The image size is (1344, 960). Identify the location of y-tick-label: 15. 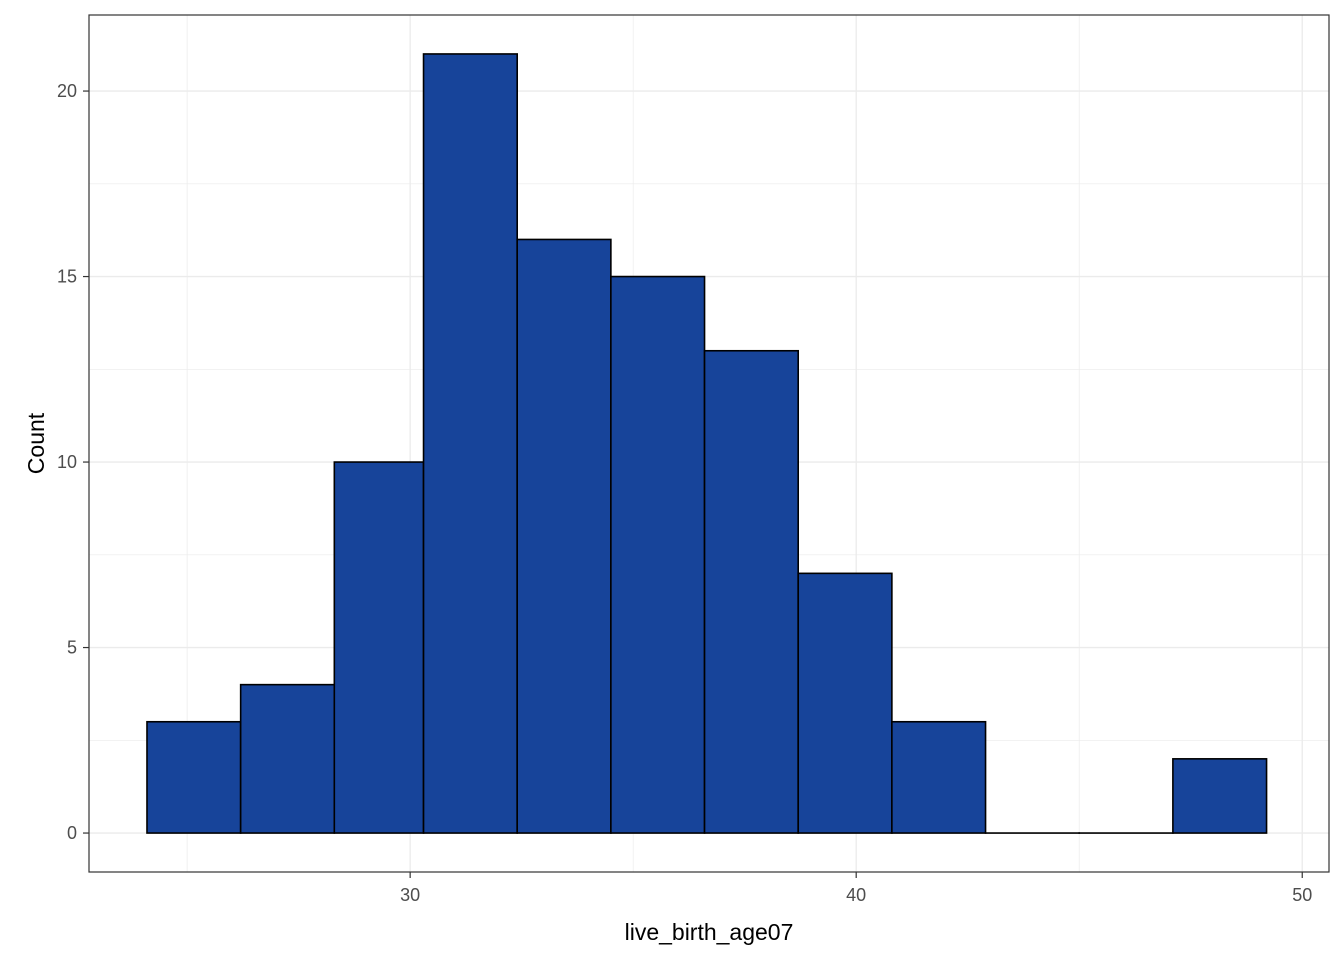
(67, 277).